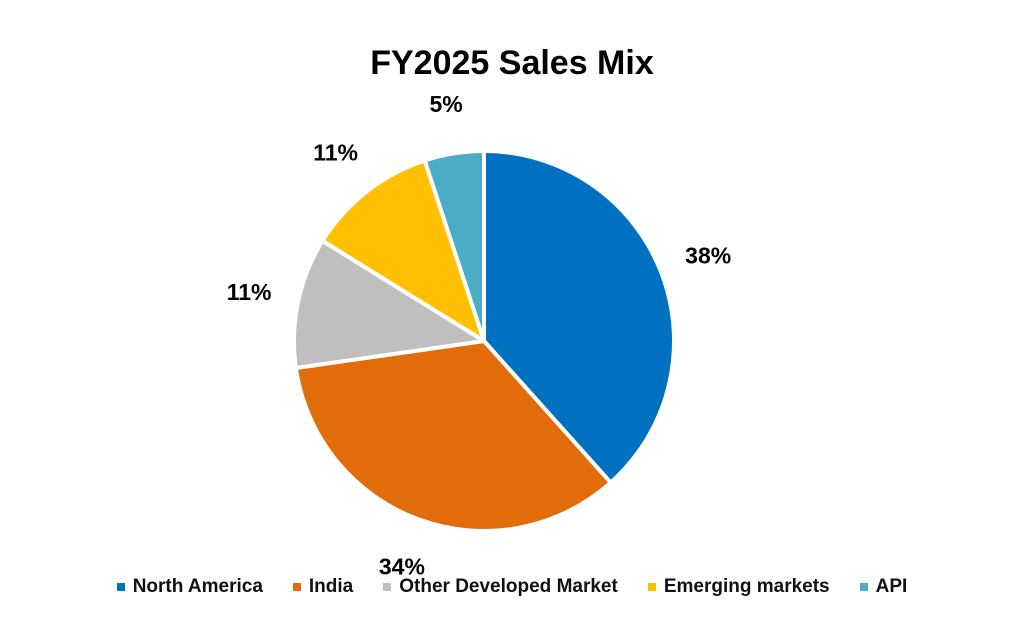 Image resolution: width=1024 pixels, height=636 pixels. What do you see at coordinates (579, 317) in the screenshot?
I see `pie-slice-north-america` at bounding box center [579, 317].